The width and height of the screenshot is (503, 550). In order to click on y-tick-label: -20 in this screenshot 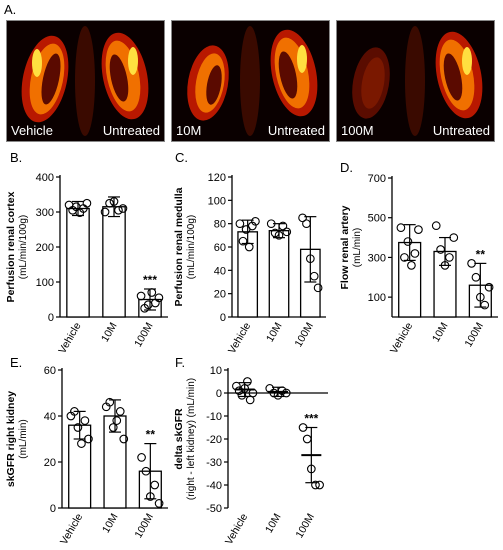, I will do `click(214, 440)`.